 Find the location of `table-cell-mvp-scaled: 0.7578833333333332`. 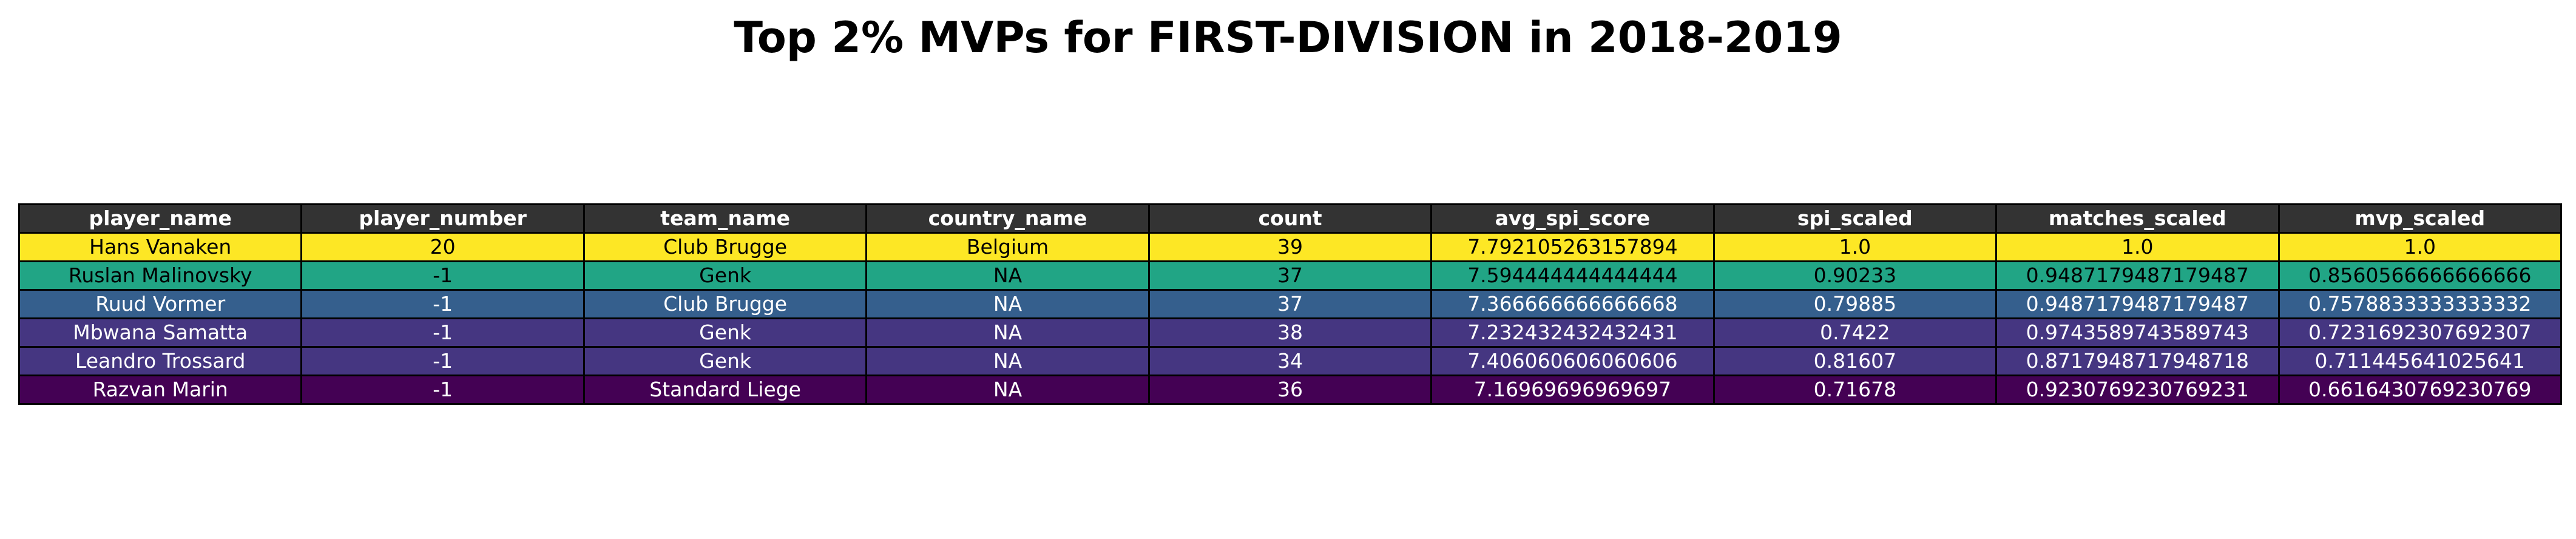

table-cell-mvp-scaled: 0.7578833333333332 is located at coordinates (2419, 304).